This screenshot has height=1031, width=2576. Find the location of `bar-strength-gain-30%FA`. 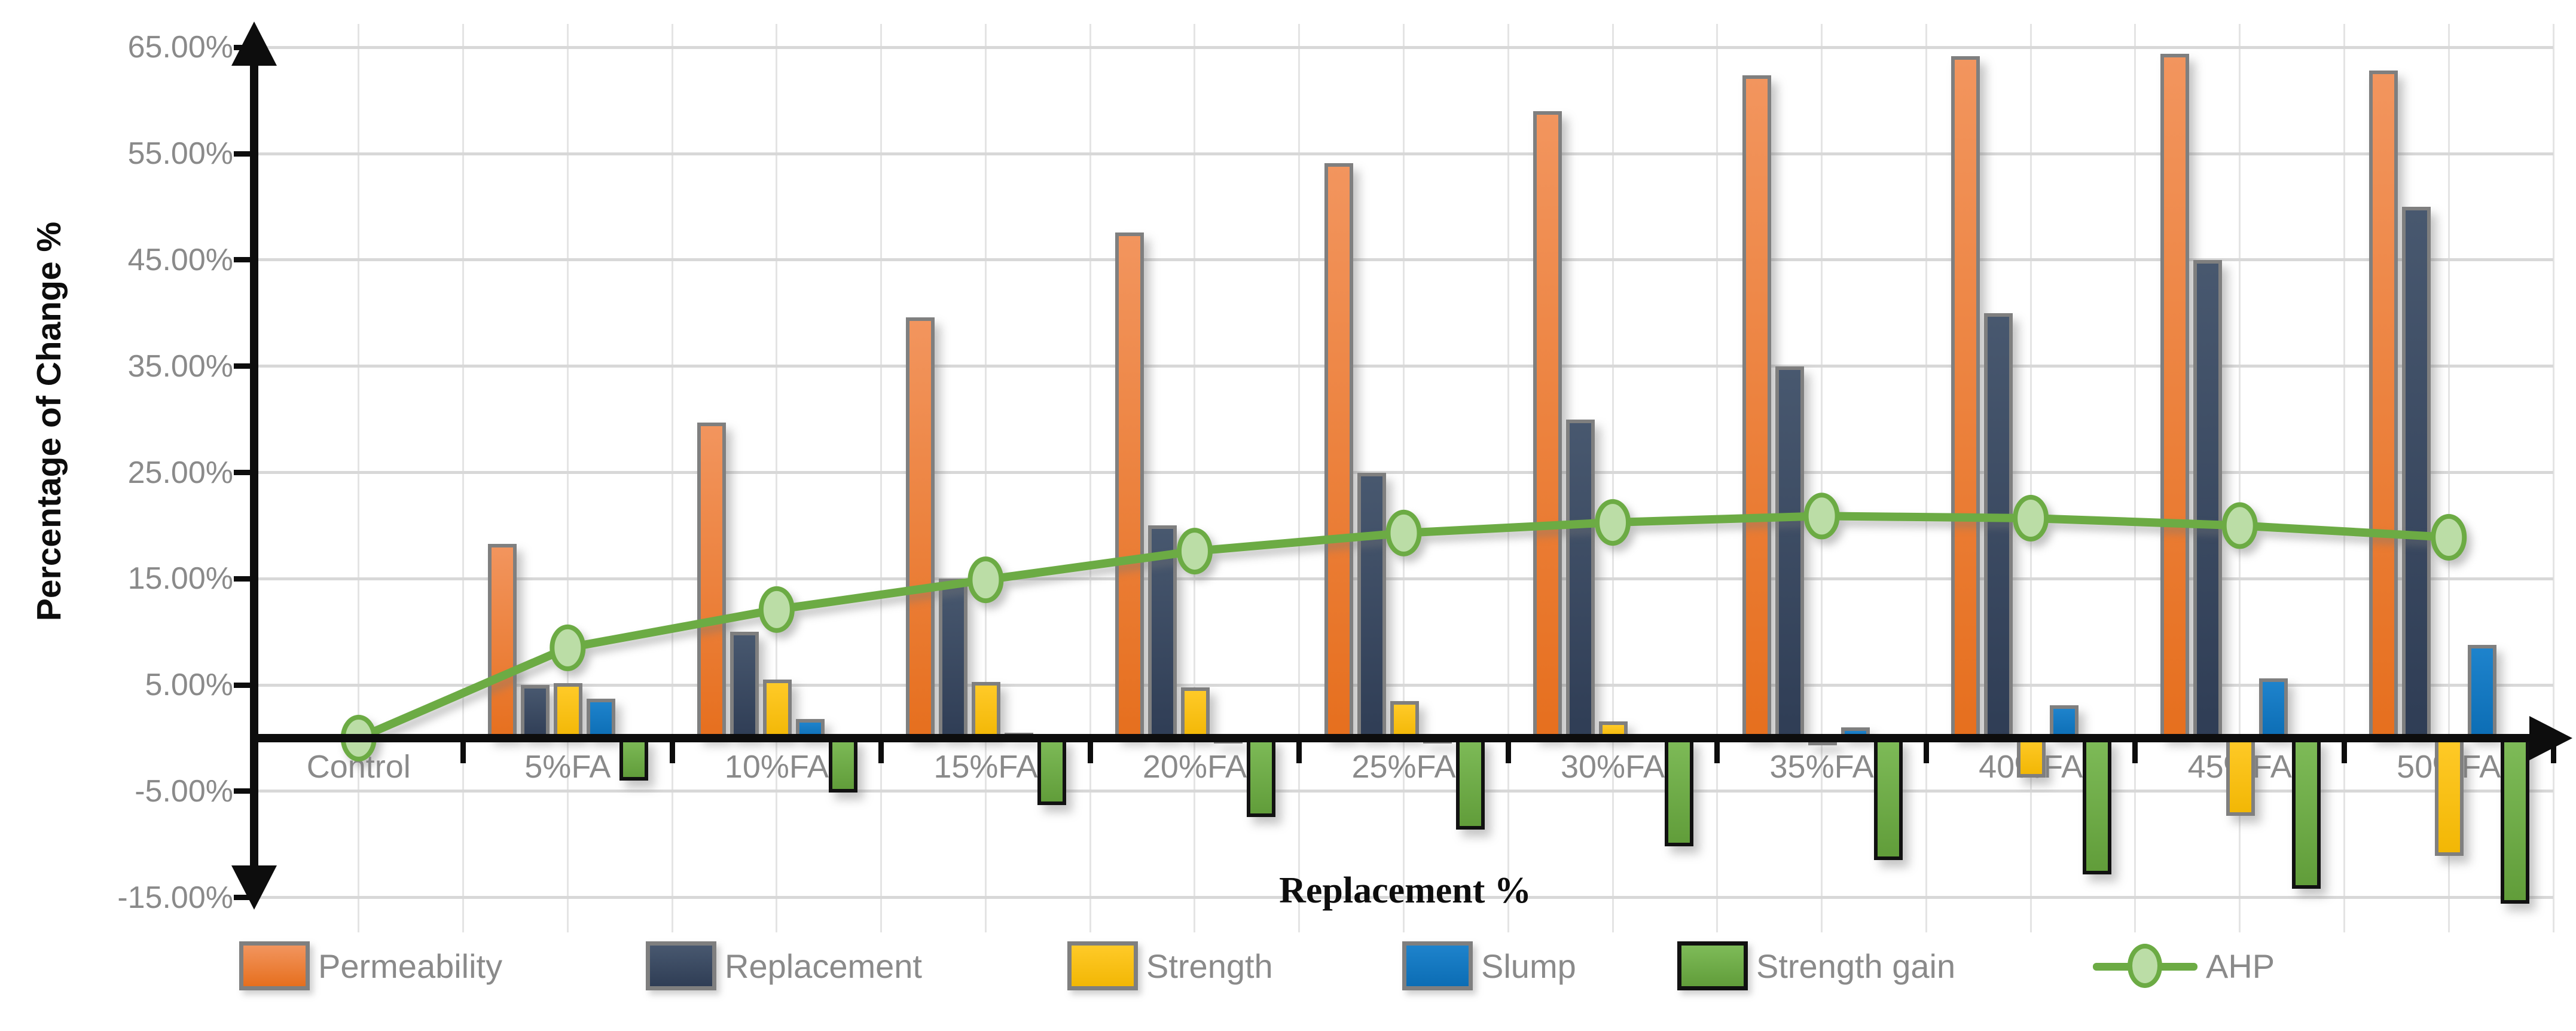

bar-strength-gain-30%FA is located at coordinates (1679, 792).